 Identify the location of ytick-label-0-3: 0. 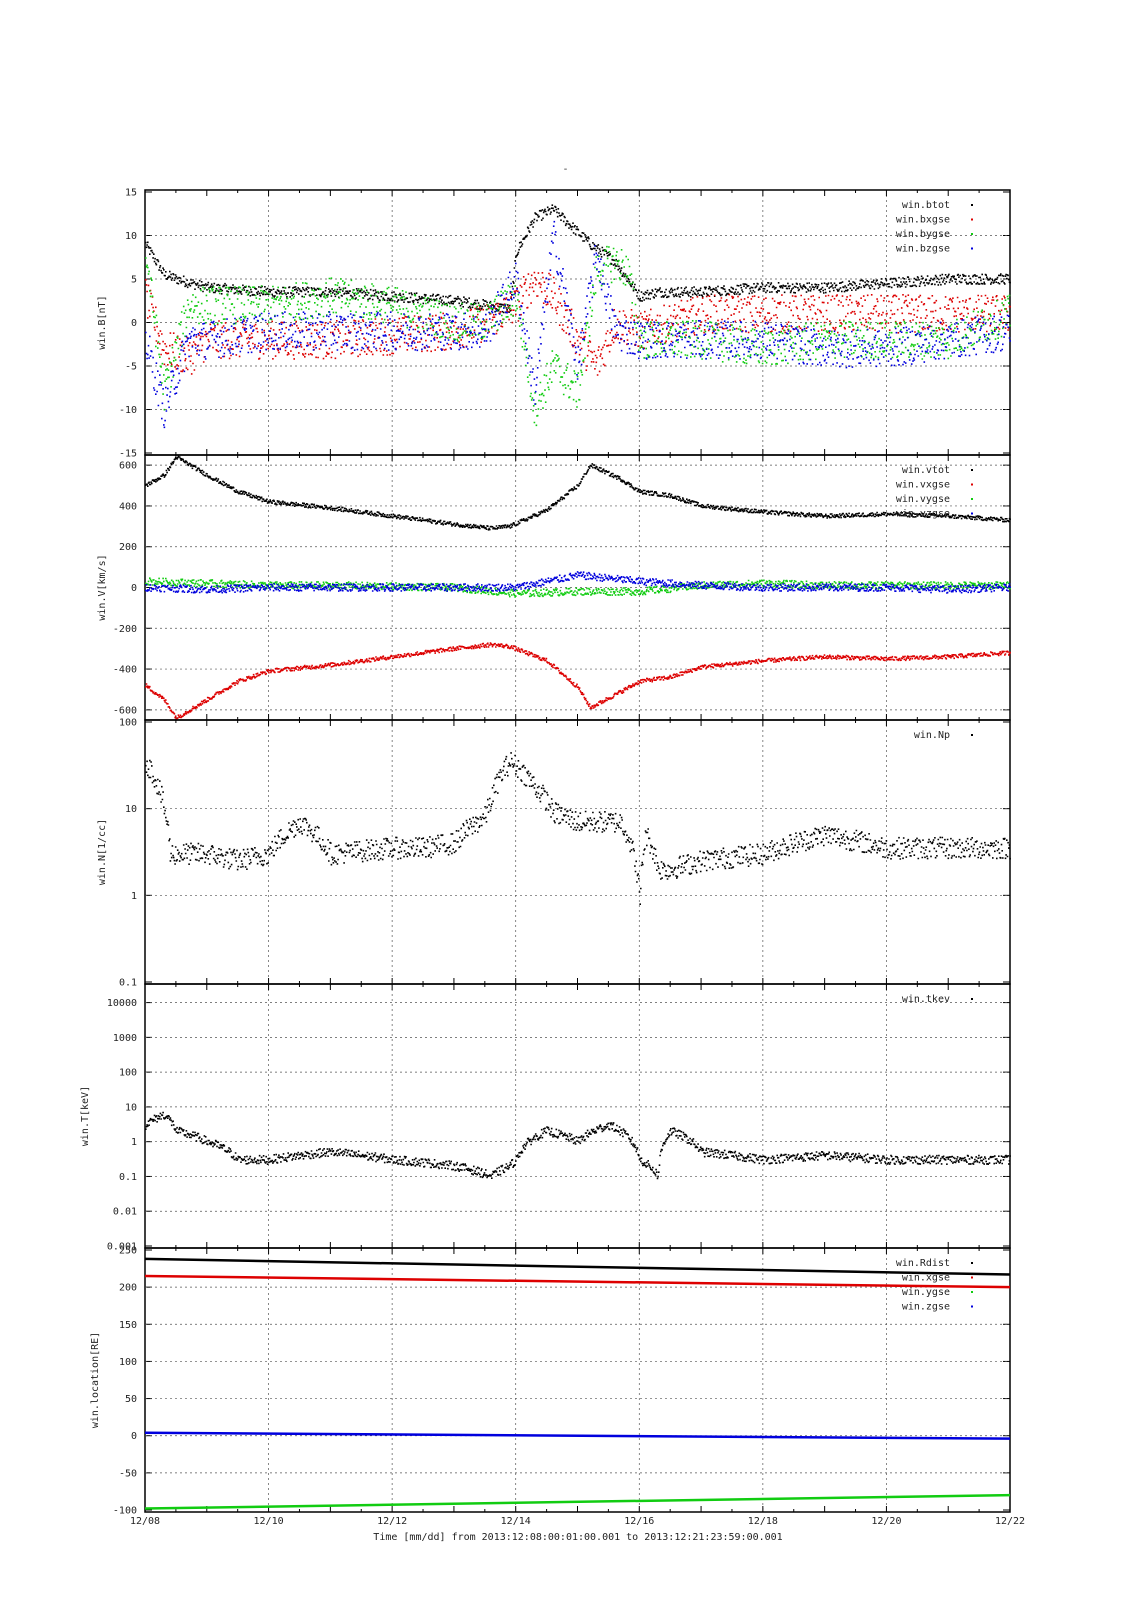
(134, 323).